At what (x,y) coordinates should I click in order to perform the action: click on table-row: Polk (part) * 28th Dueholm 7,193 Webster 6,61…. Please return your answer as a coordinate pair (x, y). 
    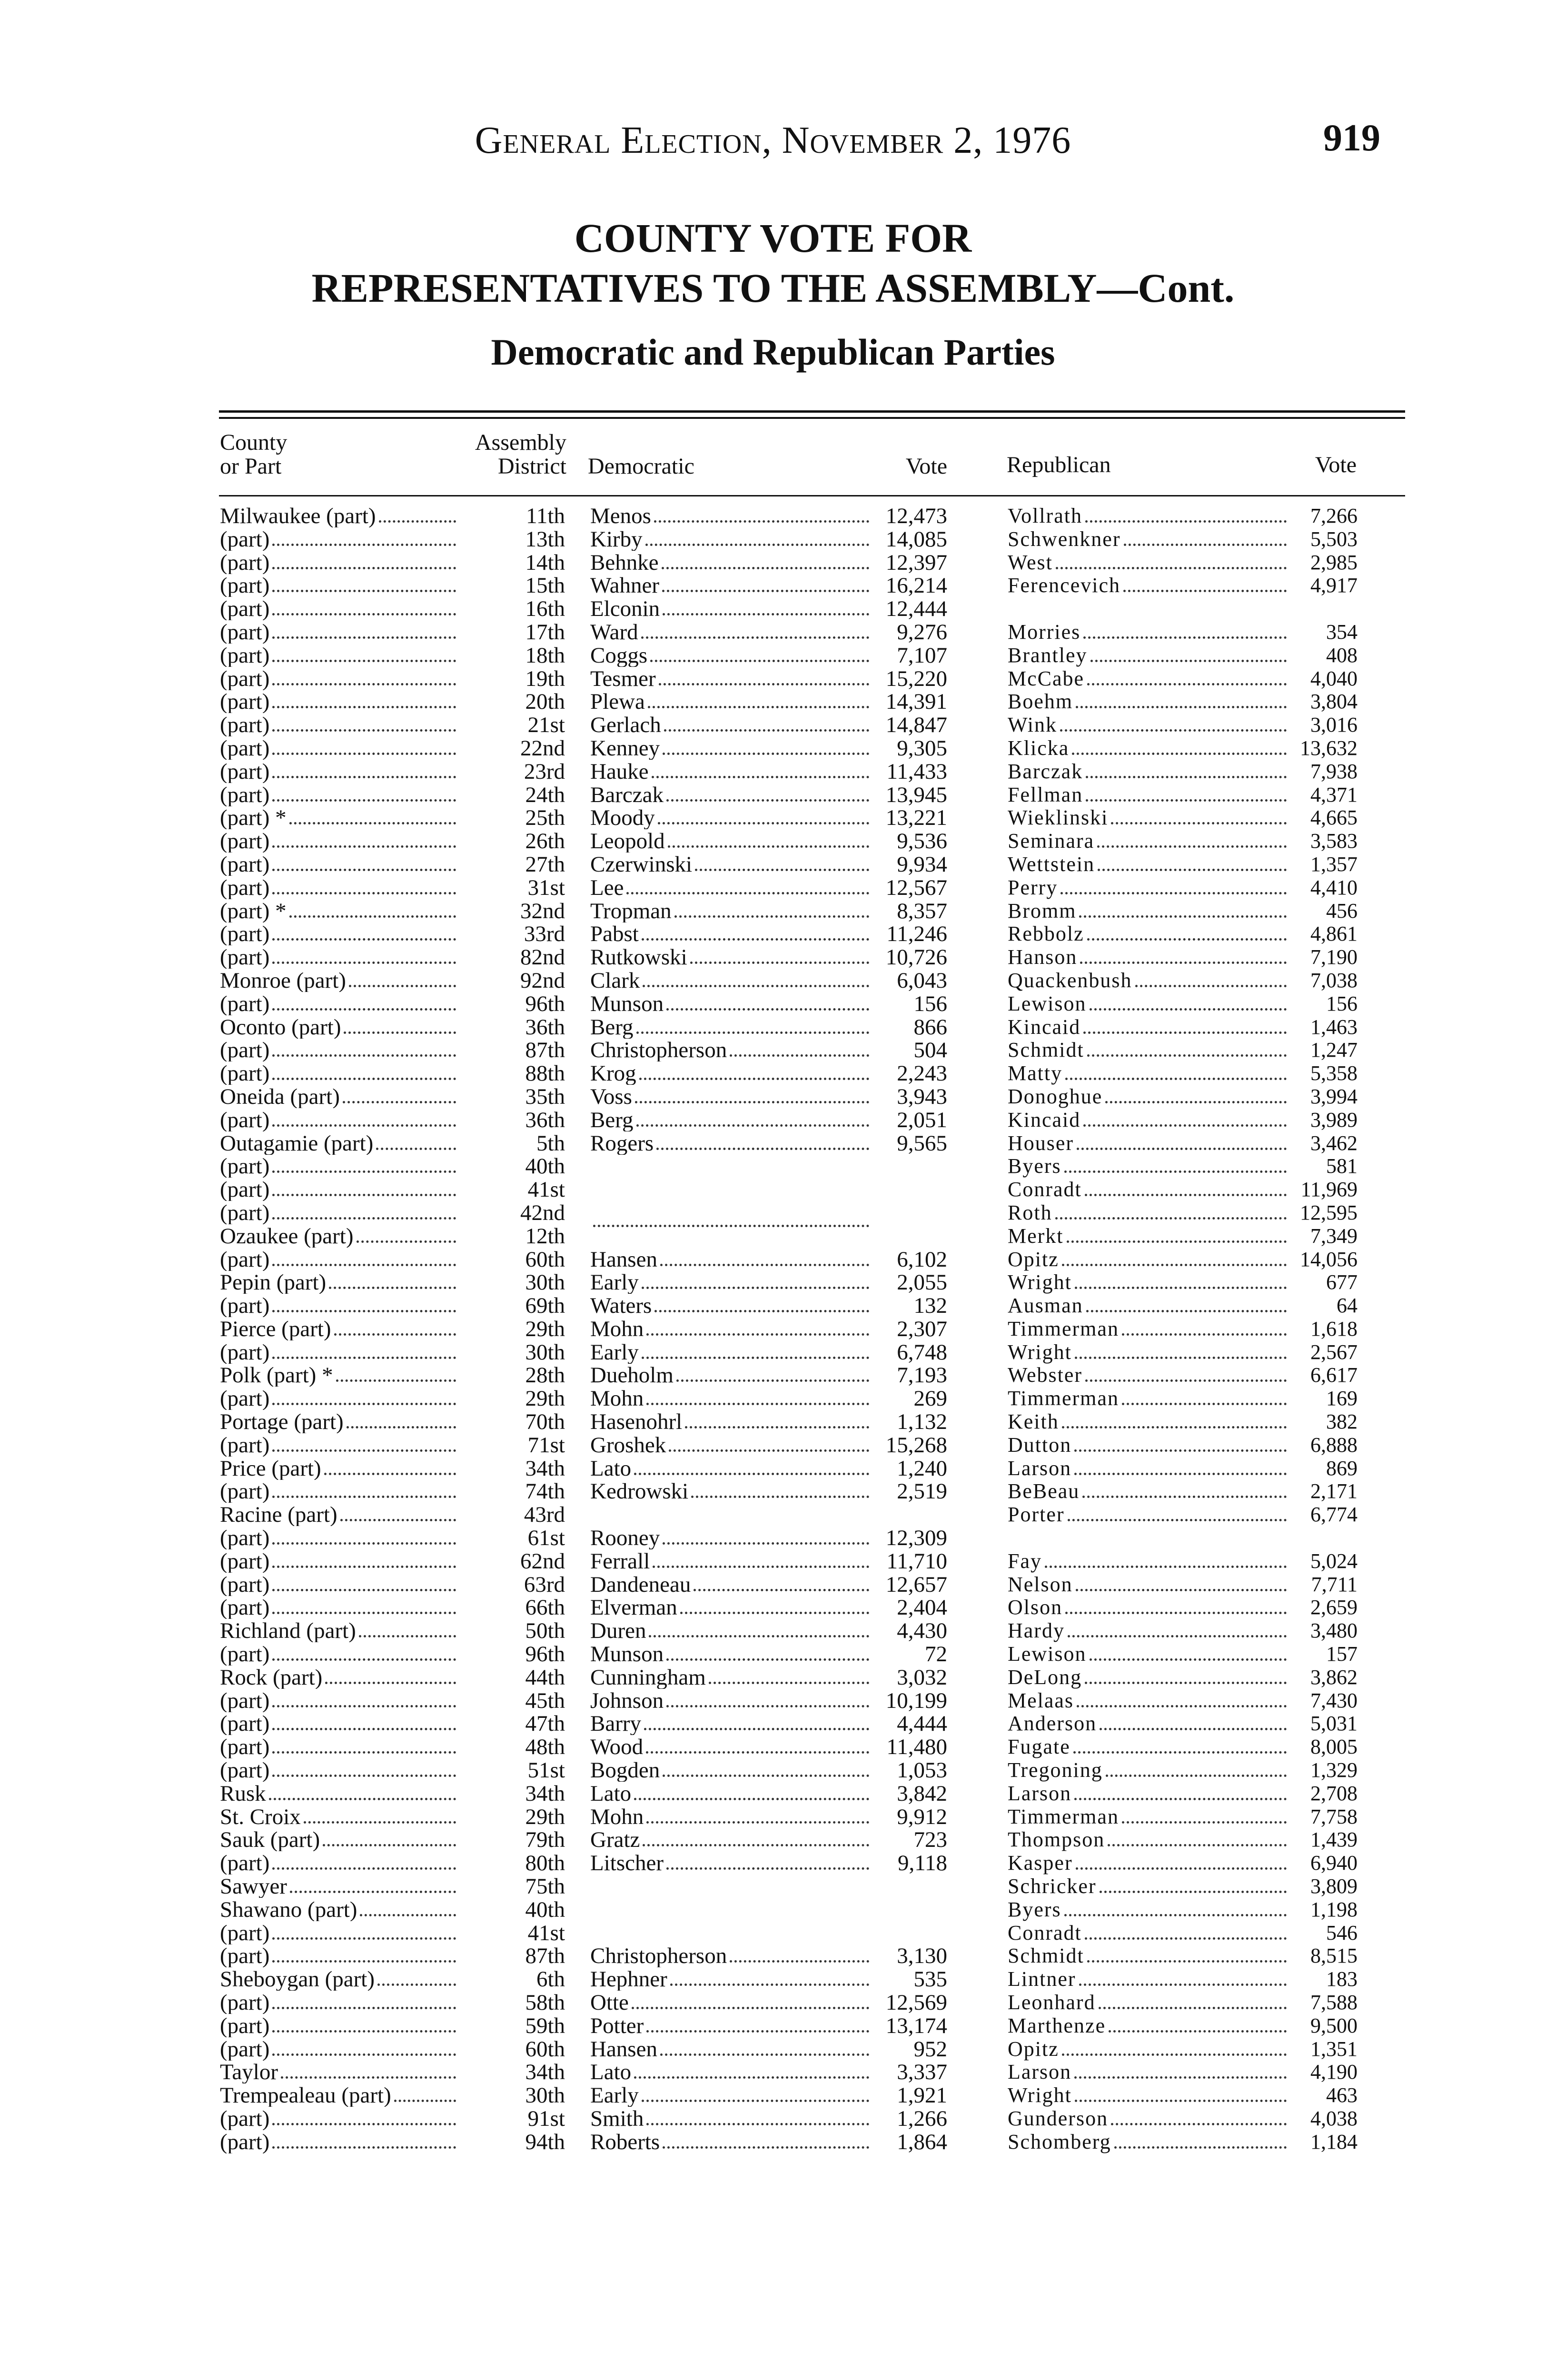
    Looking at the image, I should click on (791, 1375).